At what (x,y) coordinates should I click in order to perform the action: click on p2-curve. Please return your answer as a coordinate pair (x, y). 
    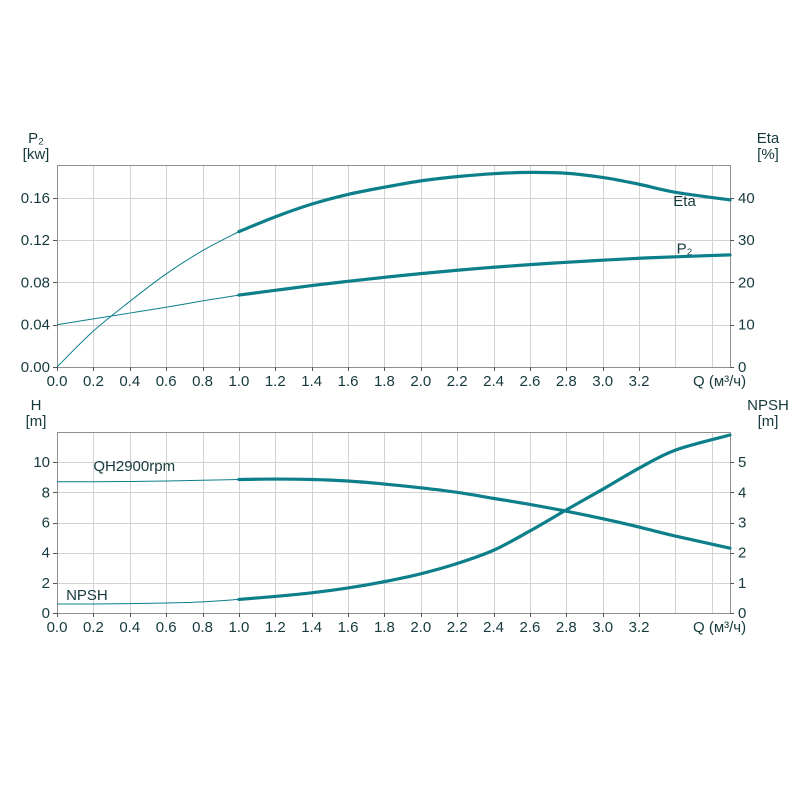
    Looking at the image, I should click on (484, 275).